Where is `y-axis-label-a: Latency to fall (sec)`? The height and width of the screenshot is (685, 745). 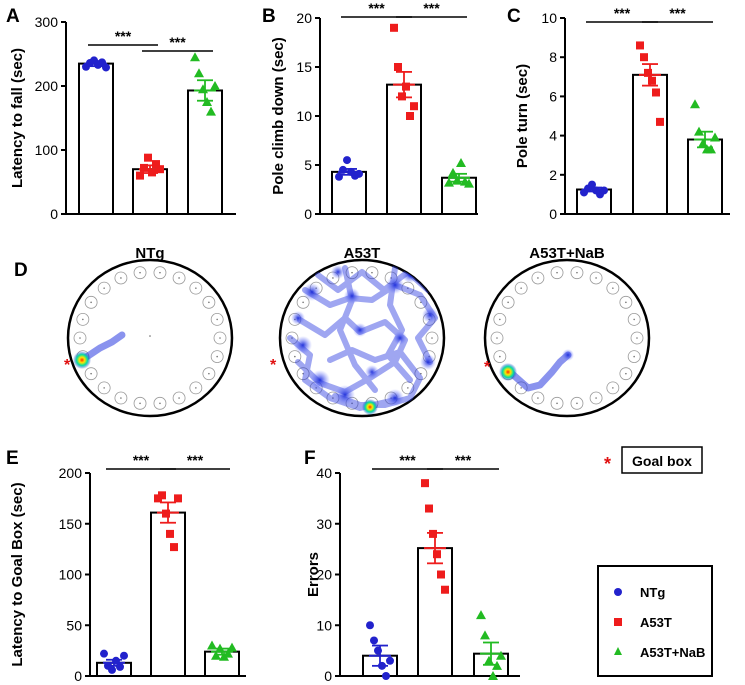 y-axis-label-a: Latency to fall (sec) is located at coordinates (17, 118).